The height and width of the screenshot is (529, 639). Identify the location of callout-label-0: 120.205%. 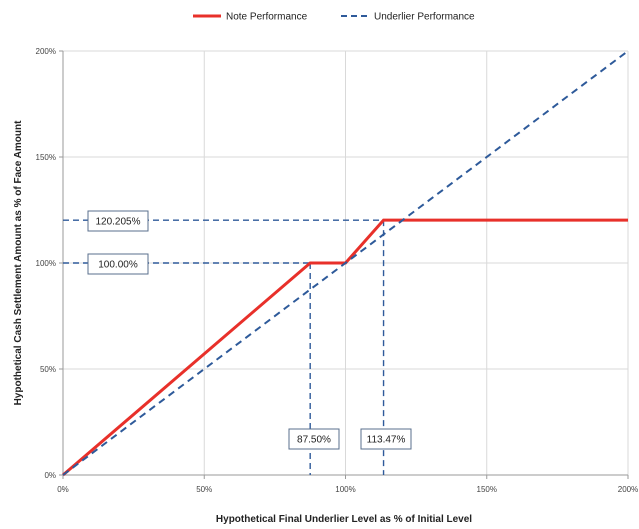
(117, 222).